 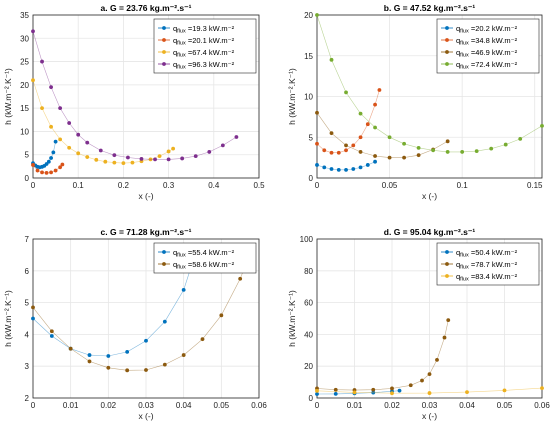 I want to click on y-tick-label: 15, so click(x=24, y=108).